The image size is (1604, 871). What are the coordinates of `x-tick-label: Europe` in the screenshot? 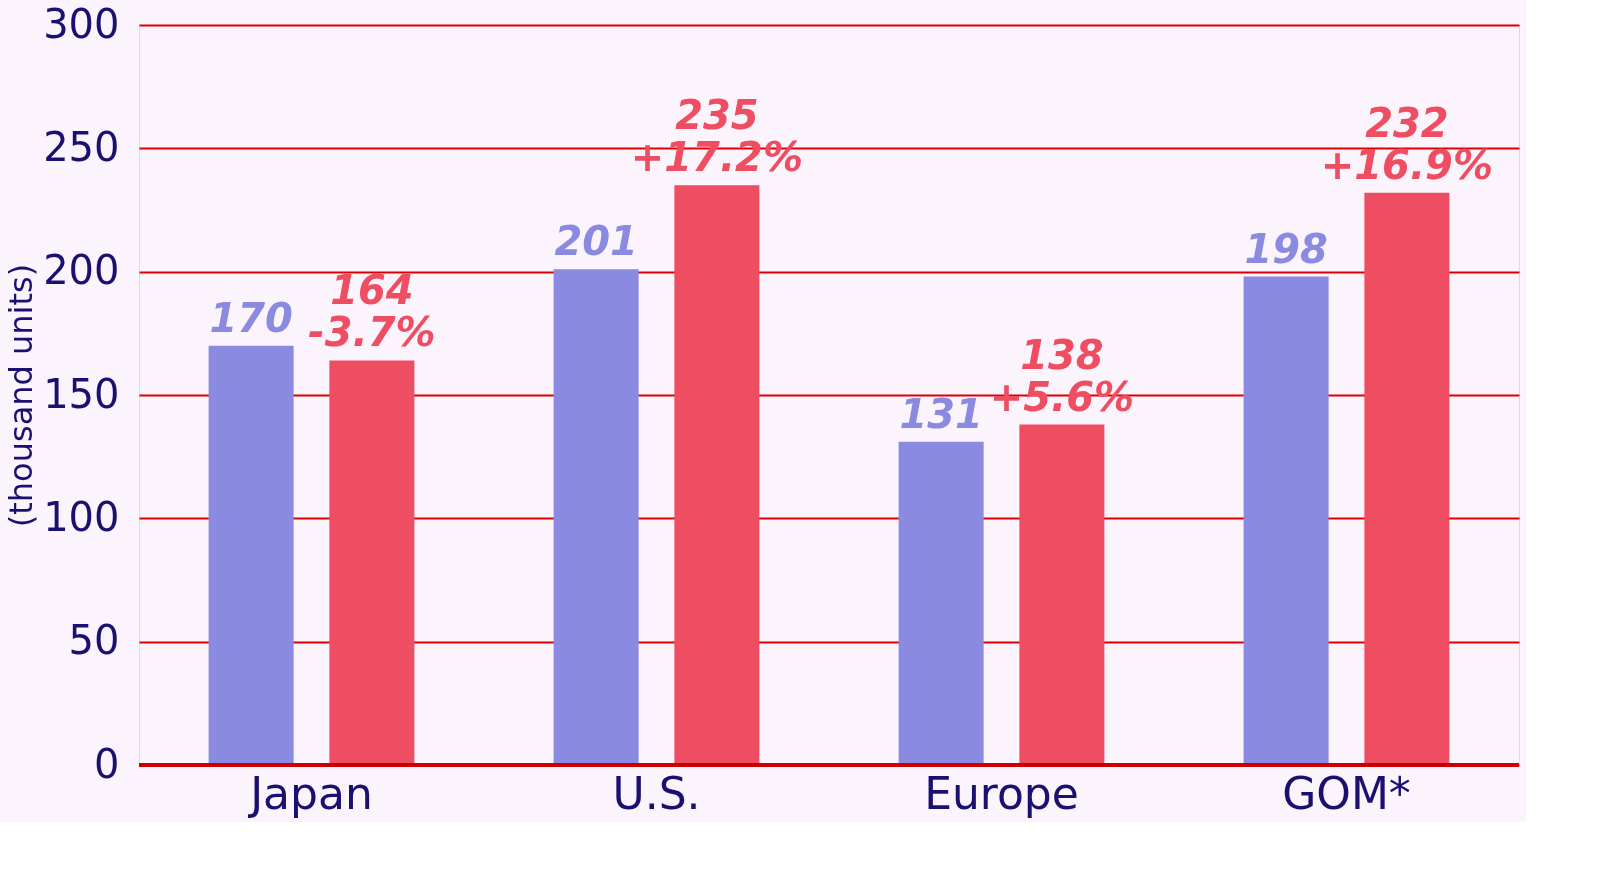 It's located at (1001, 793).